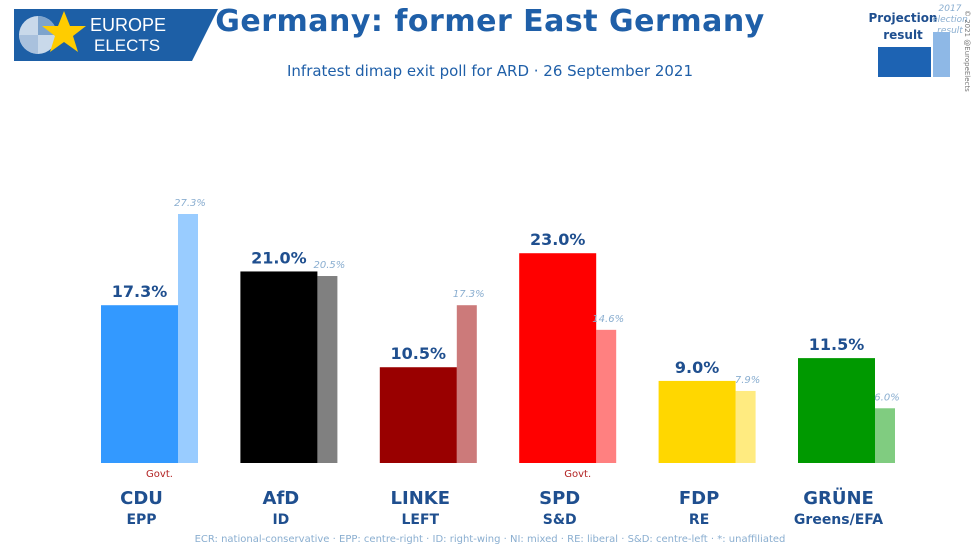 This screenshot has width=980, height=551. I want to click on label-projection-grüne: 11.5%, so click(837, 344).